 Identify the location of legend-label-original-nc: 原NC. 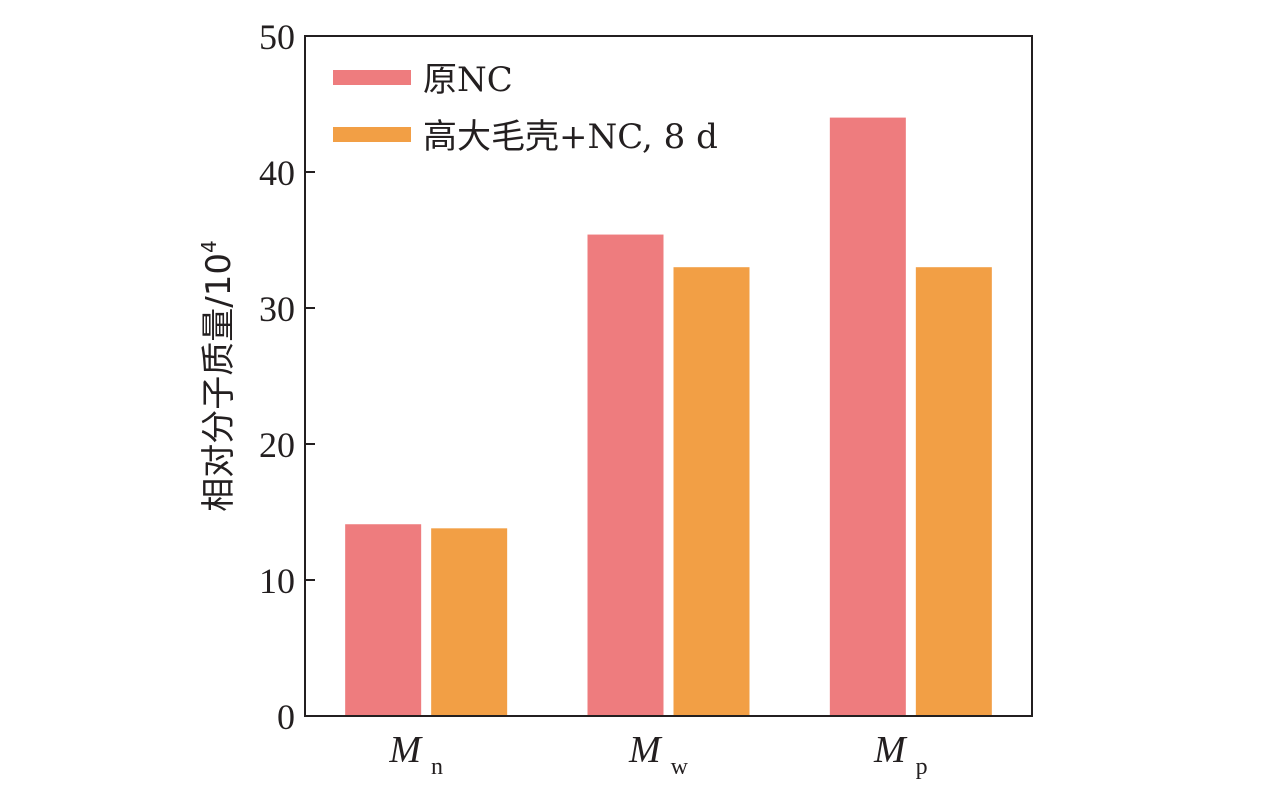
(468, 80).